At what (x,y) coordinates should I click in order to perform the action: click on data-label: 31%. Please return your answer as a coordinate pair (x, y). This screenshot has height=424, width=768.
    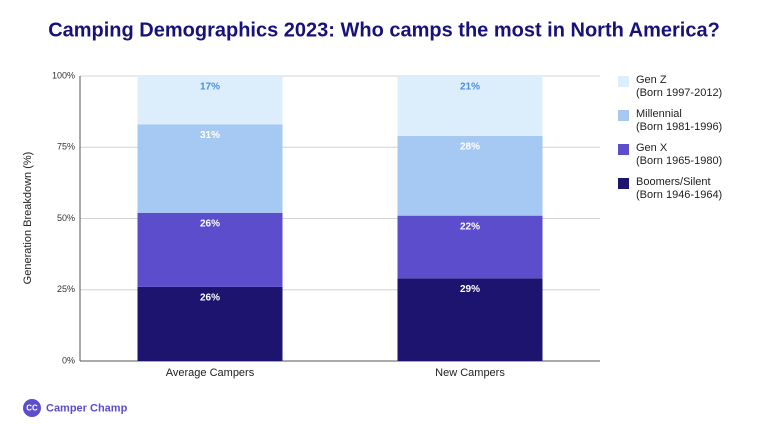
    Looking at the image, I should click on (210, 135).